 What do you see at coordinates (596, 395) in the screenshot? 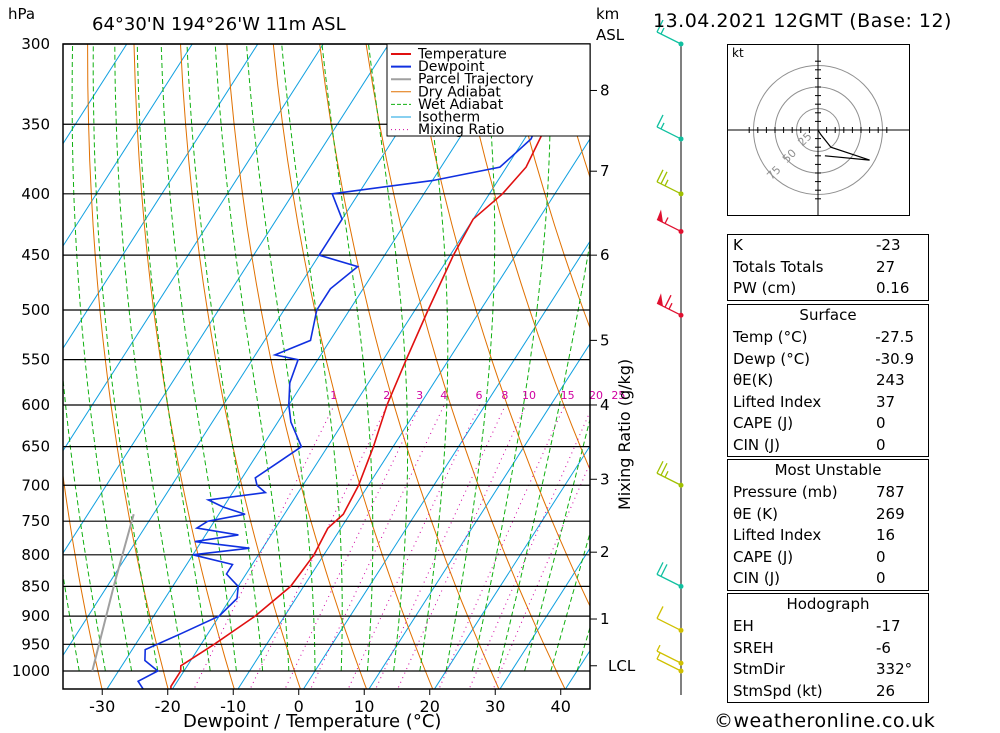
I see `mixing-ratio-value-label: 20` at bounding box center [596, 395].